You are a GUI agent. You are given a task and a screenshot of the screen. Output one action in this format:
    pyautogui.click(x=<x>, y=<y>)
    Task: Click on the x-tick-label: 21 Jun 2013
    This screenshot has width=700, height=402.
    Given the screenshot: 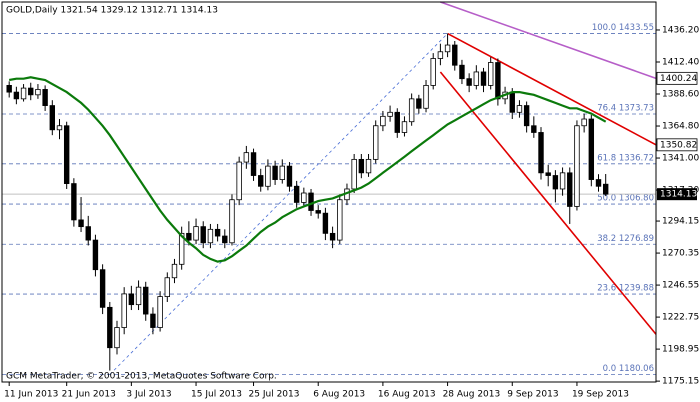 What is the action you would take?
    pyautogui.click(x=89, y=395)
    